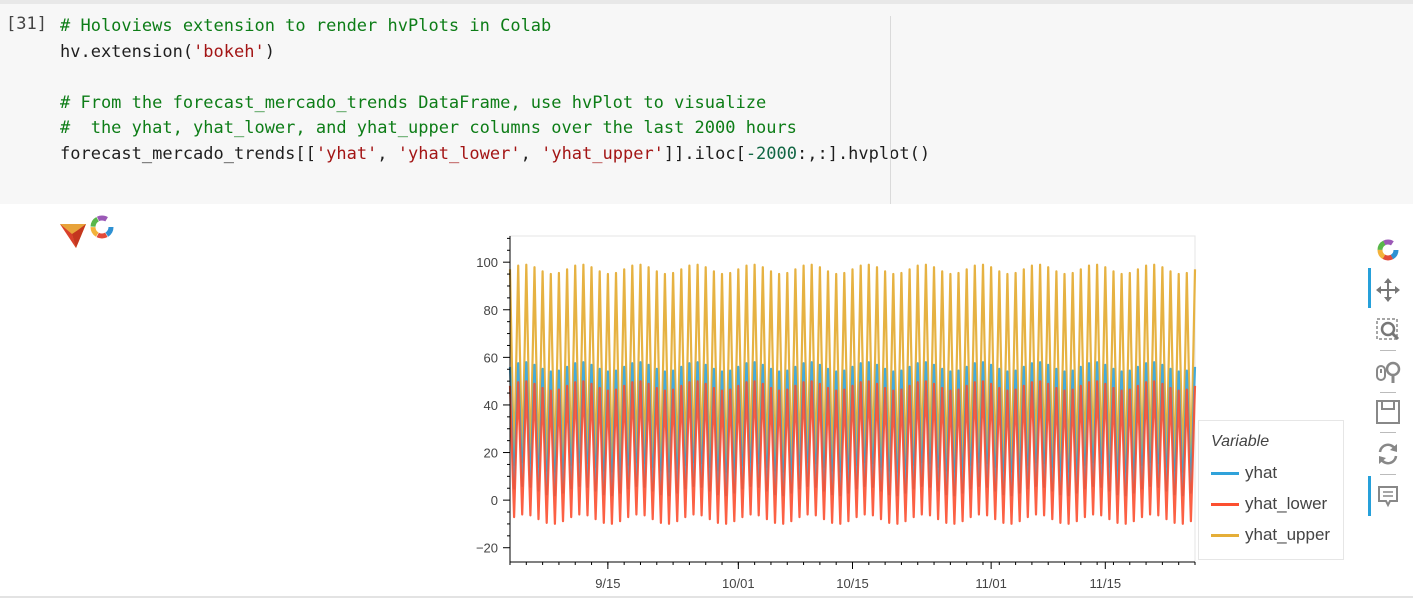 This screenshot has height=602, width=1413. I want to click on legend-swatch-yhat-upper, so click(1225, 535).